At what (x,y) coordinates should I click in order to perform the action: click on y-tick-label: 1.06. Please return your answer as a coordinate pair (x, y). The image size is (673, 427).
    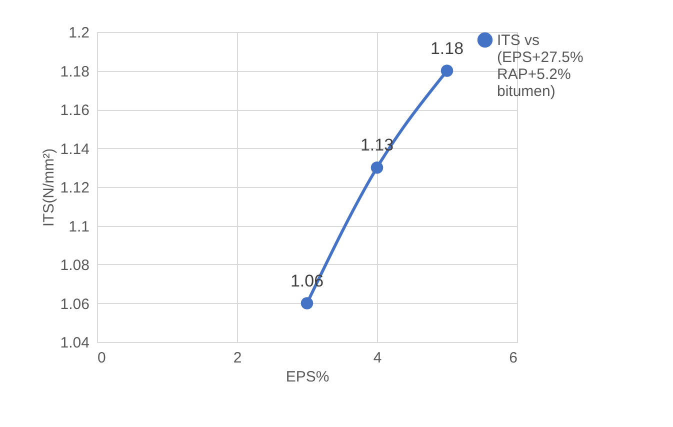
    Looking at the image, I should click on (75, 304).